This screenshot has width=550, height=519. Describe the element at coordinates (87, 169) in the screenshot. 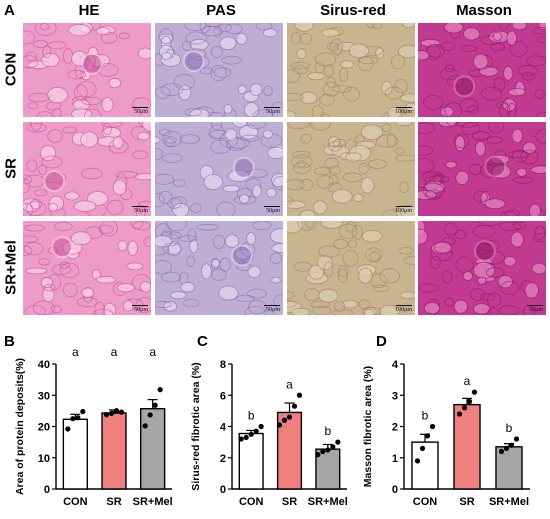

I see `micrograph-he-sr: 50μm` at that location.